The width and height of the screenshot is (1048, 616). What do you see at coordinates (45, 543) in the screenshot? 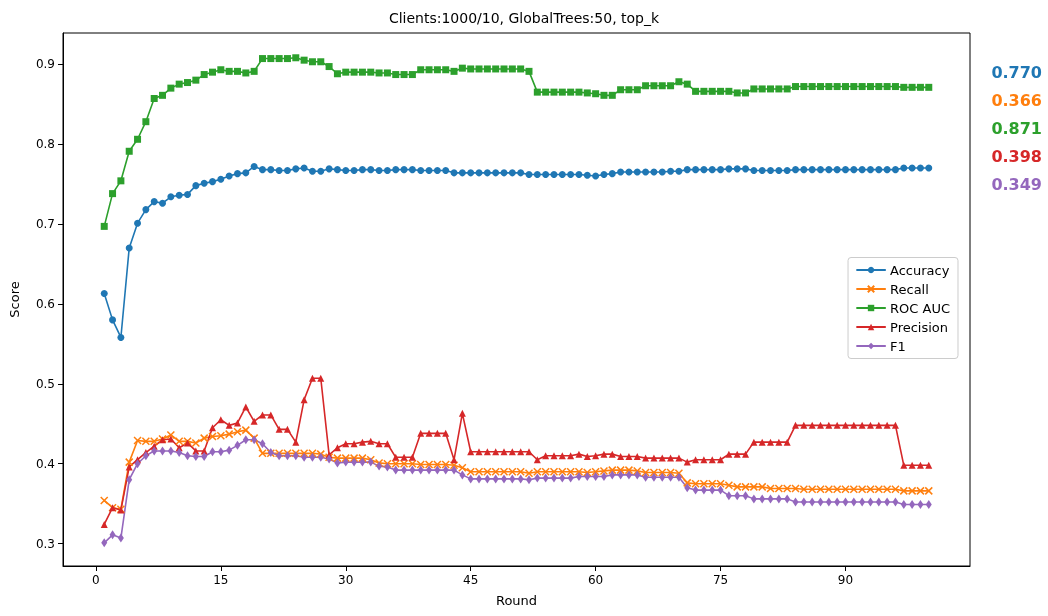
I see `y-tick-label: 0.3` at bounding box center [45, 543].